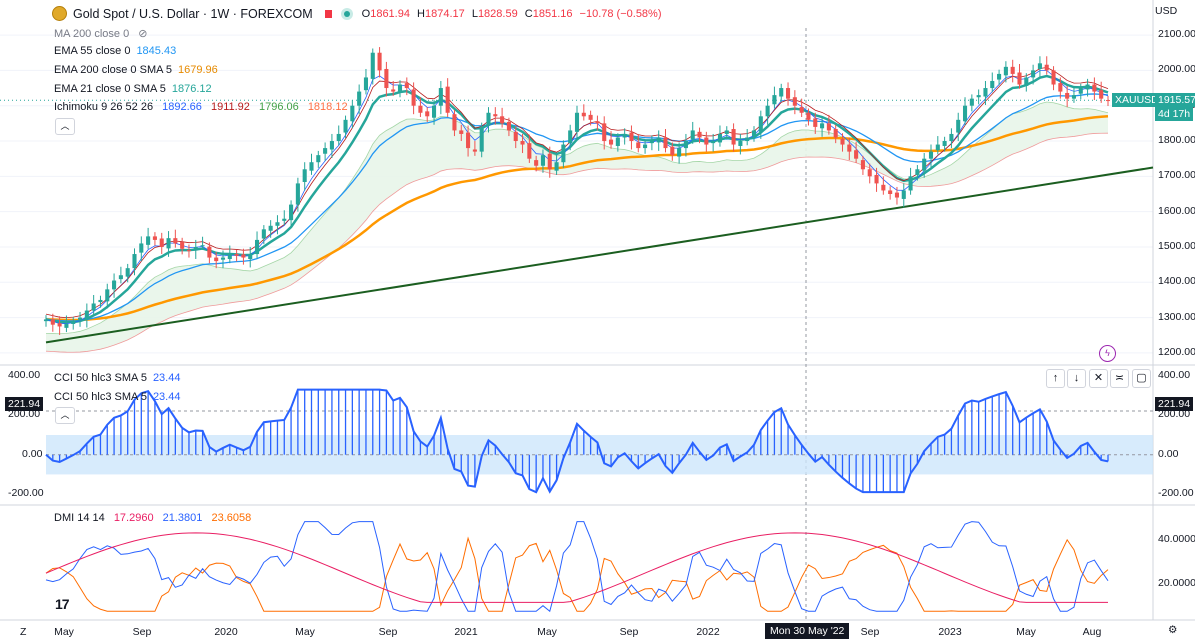 The height and width of the screenshot is (643, 1195). I want to click on settings-gear-icon: ⚙, so click(1173, 630).